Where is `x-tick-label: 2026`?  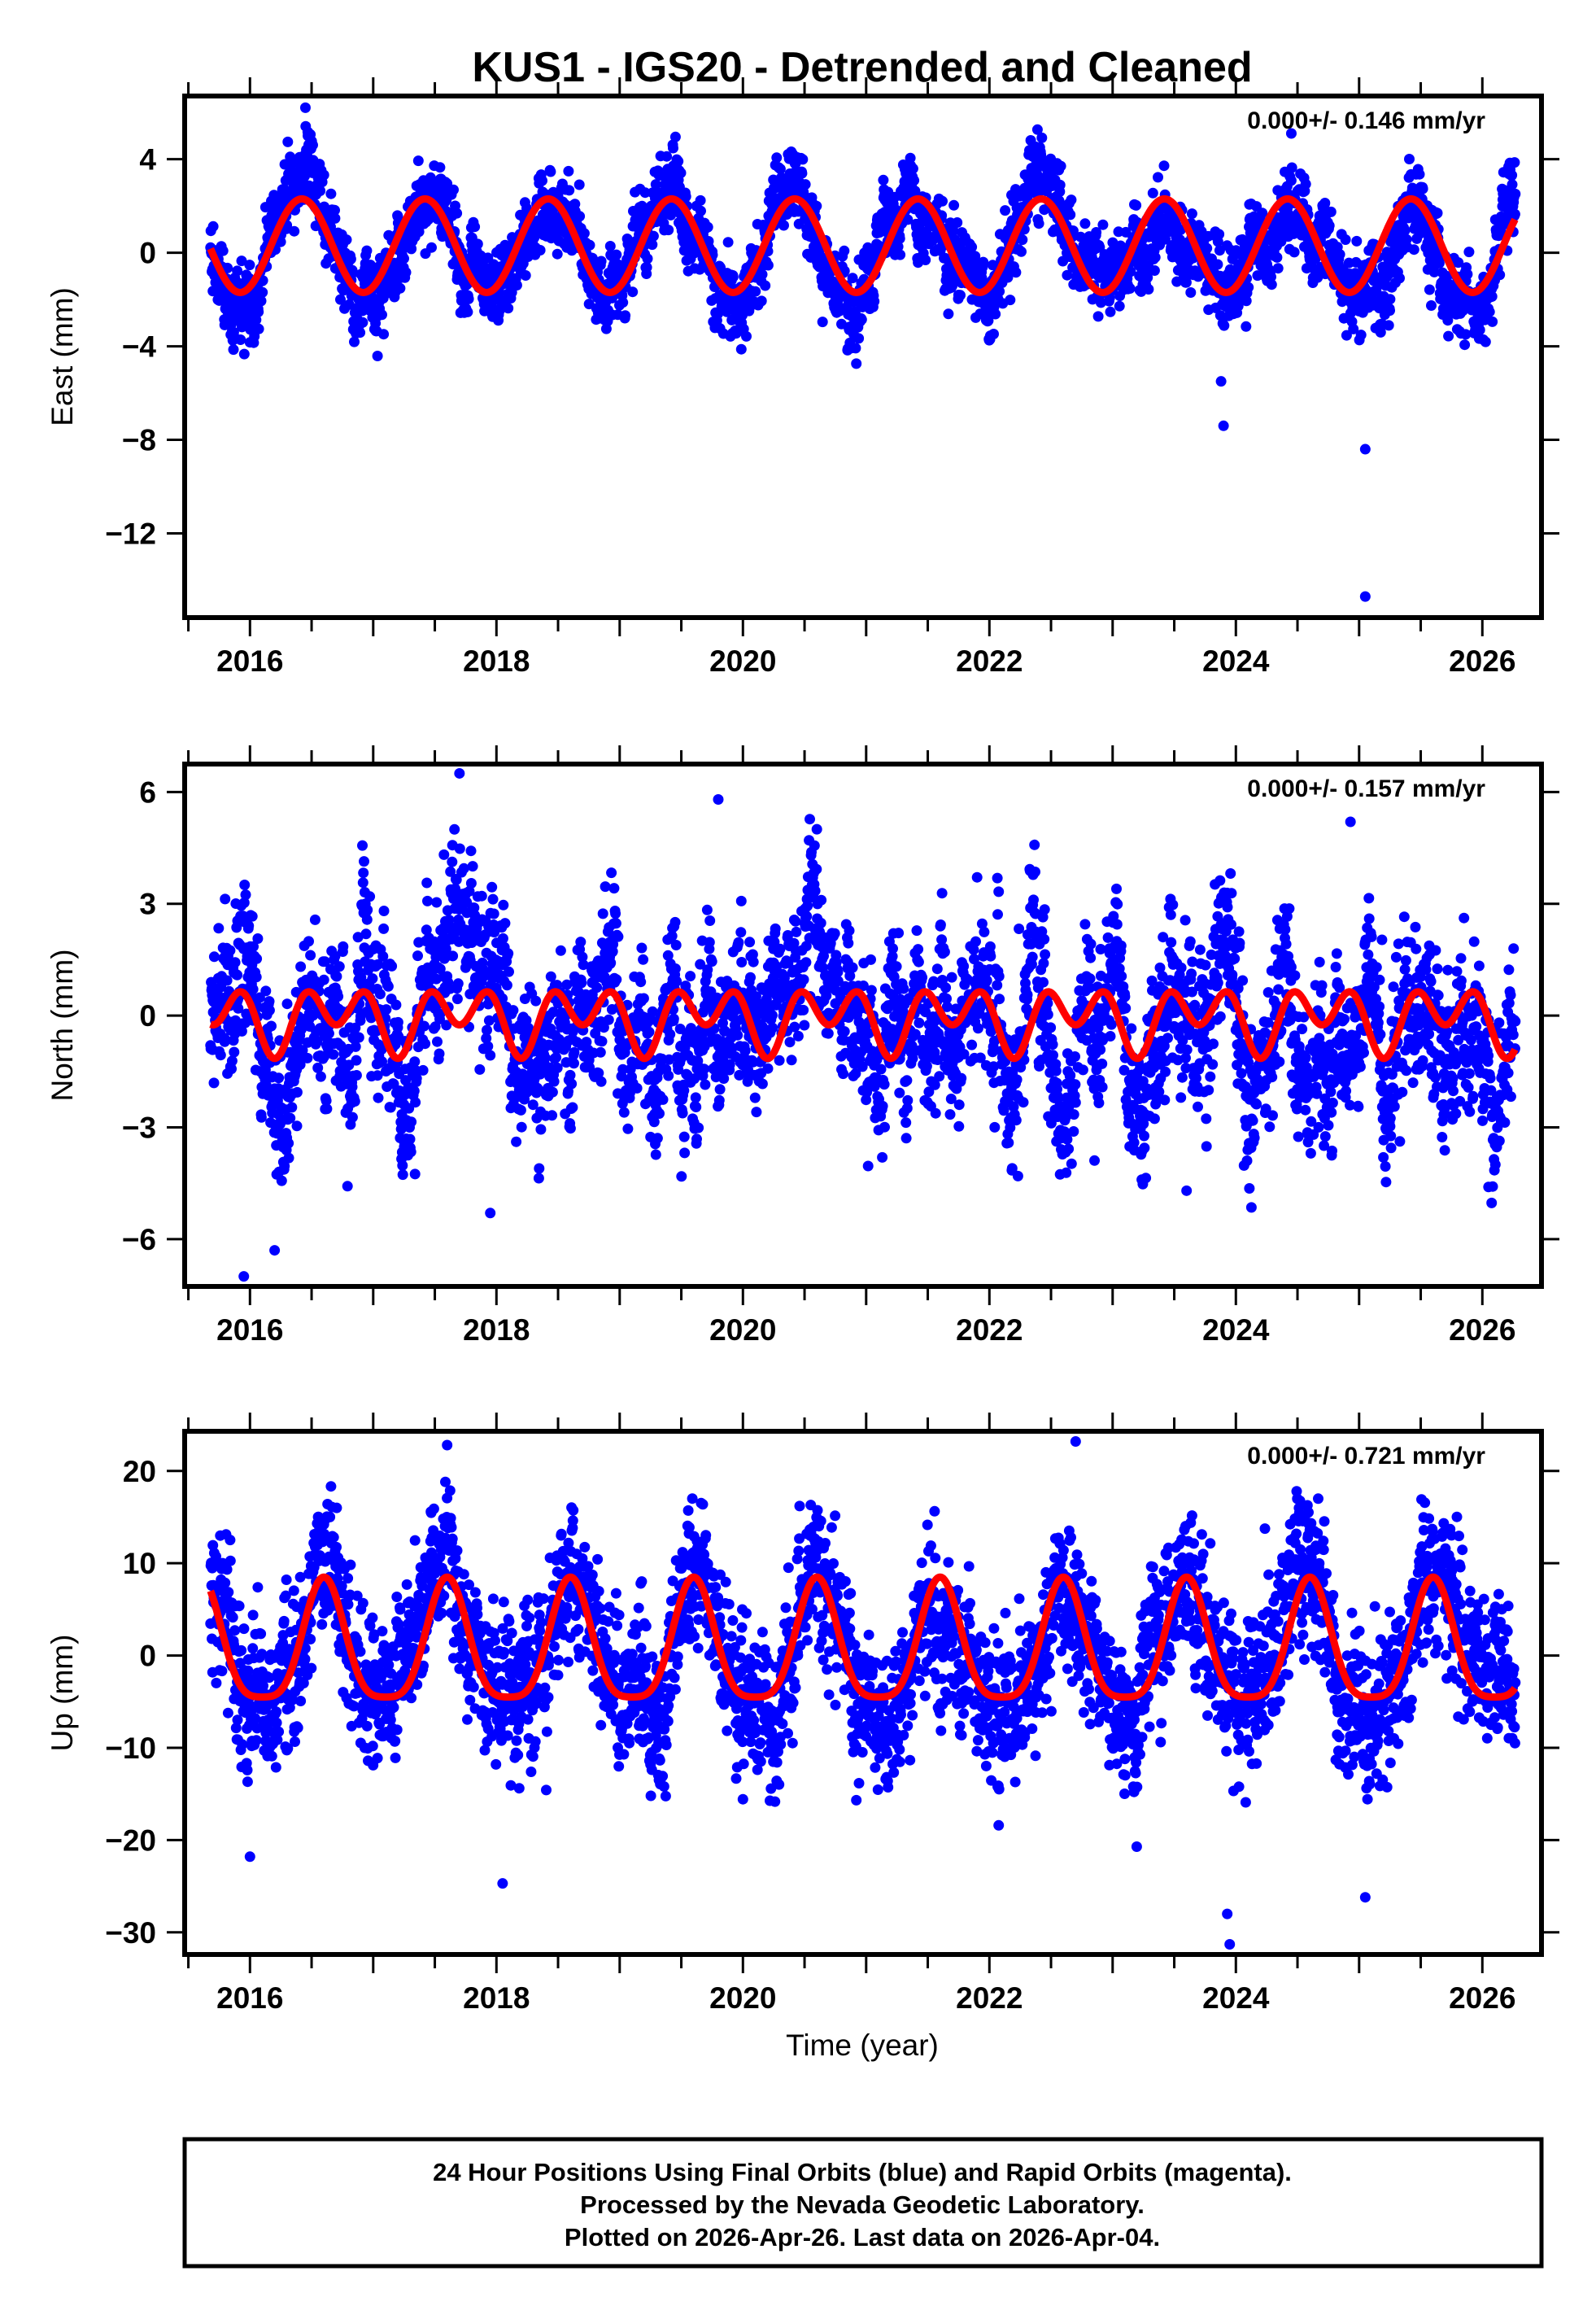 x-tick-label: 2026 is located at coordinates (1482, 661).